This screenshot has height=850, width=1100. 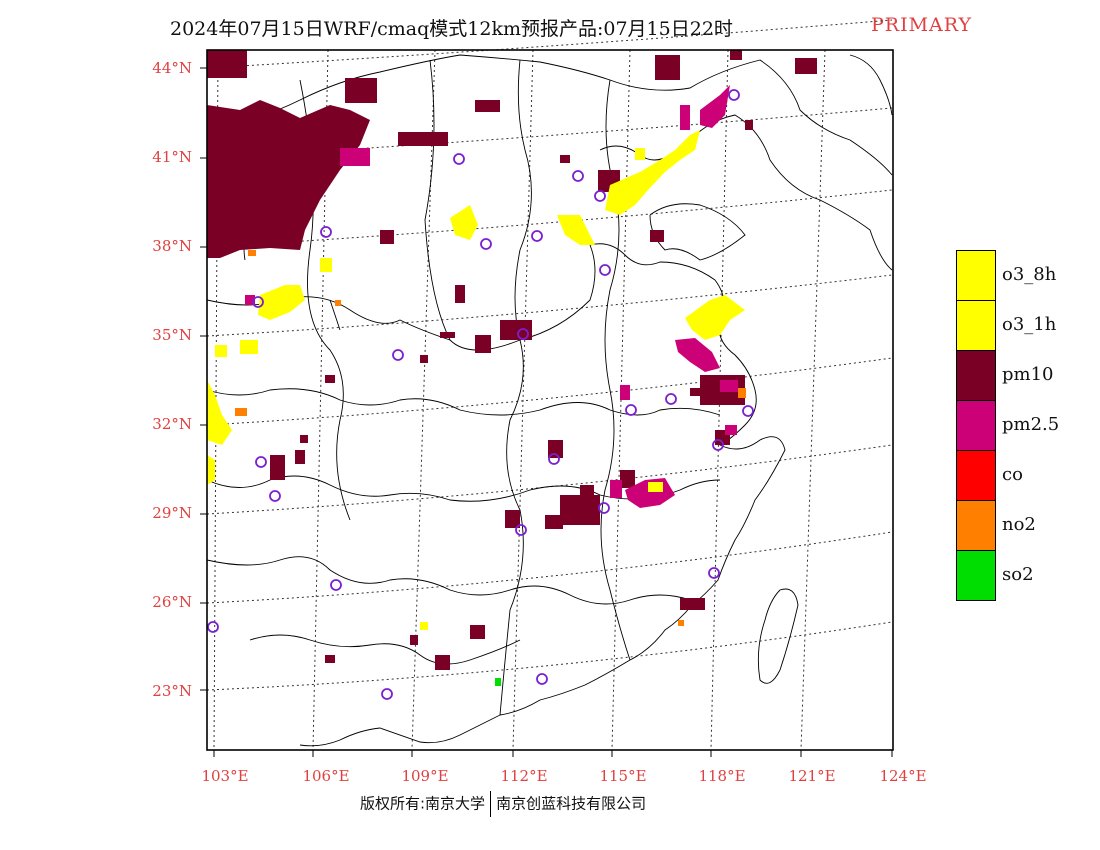 What do you see at coordinates (491, 804) in the screenshot?
I see `footer-divider` at bounding box center [491, 804].